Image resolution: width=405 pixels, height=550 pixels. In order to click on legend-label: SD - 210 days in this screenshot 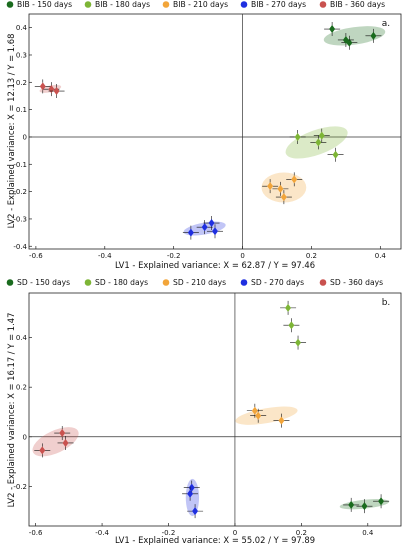, I will do `click(199, 282)`.